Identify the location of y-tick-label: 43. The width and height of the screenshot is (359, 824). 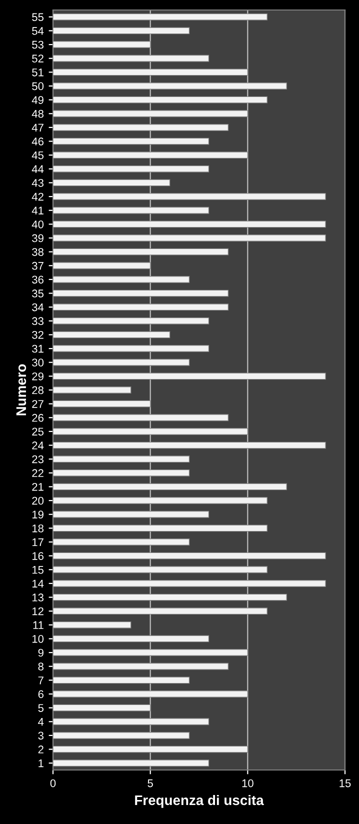
(38, 182).